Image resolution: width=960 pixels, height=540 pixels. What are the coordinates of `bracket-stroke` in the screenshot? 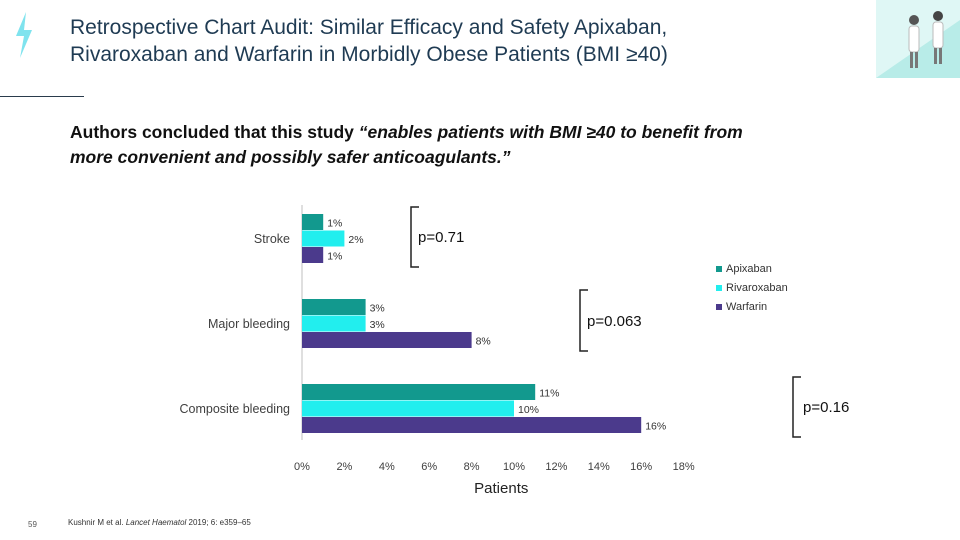 It's located at (414, 237).